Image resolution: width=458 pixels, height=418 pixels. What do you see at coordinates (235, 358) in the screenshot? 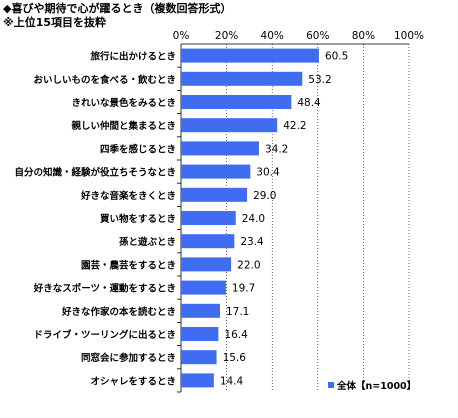
I see `value-label: 15.6` at bounding box center [235, 358].